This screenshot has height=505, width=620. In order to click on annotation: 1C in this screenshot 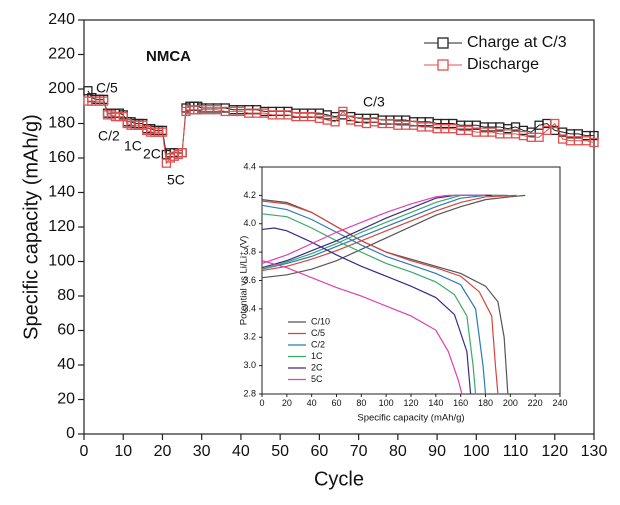, I will do `click(133, 146)`.